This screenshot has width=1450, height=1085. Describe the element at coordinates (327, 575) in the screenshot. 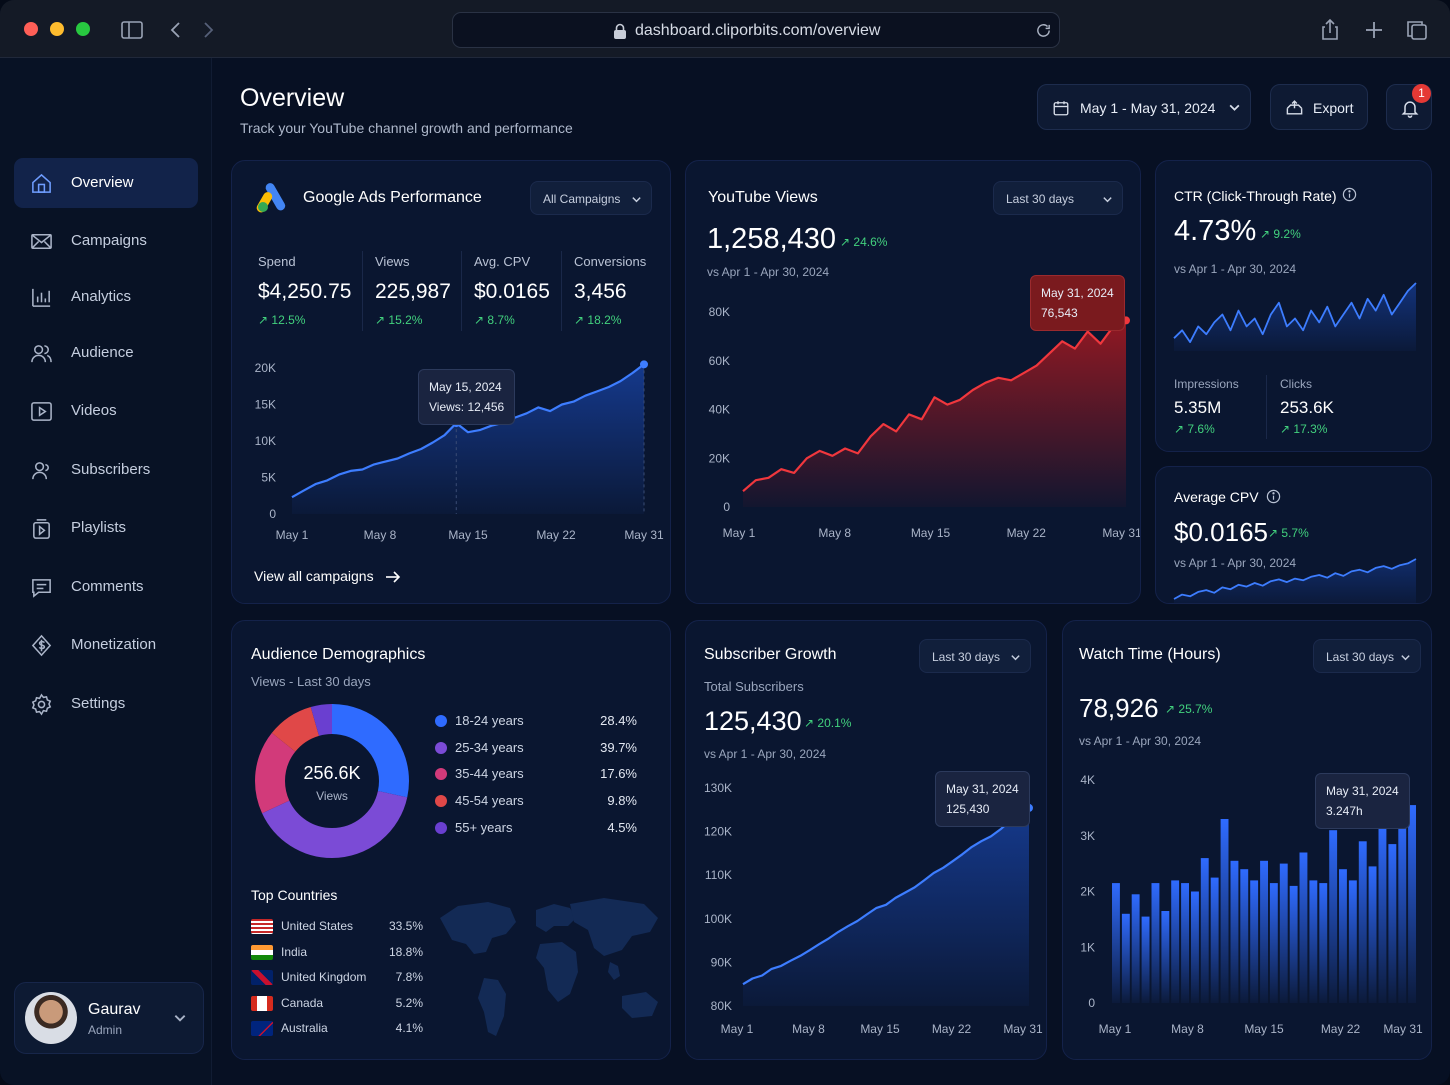

I see `view-all-campaigns-link: View all campaigns` at that location.